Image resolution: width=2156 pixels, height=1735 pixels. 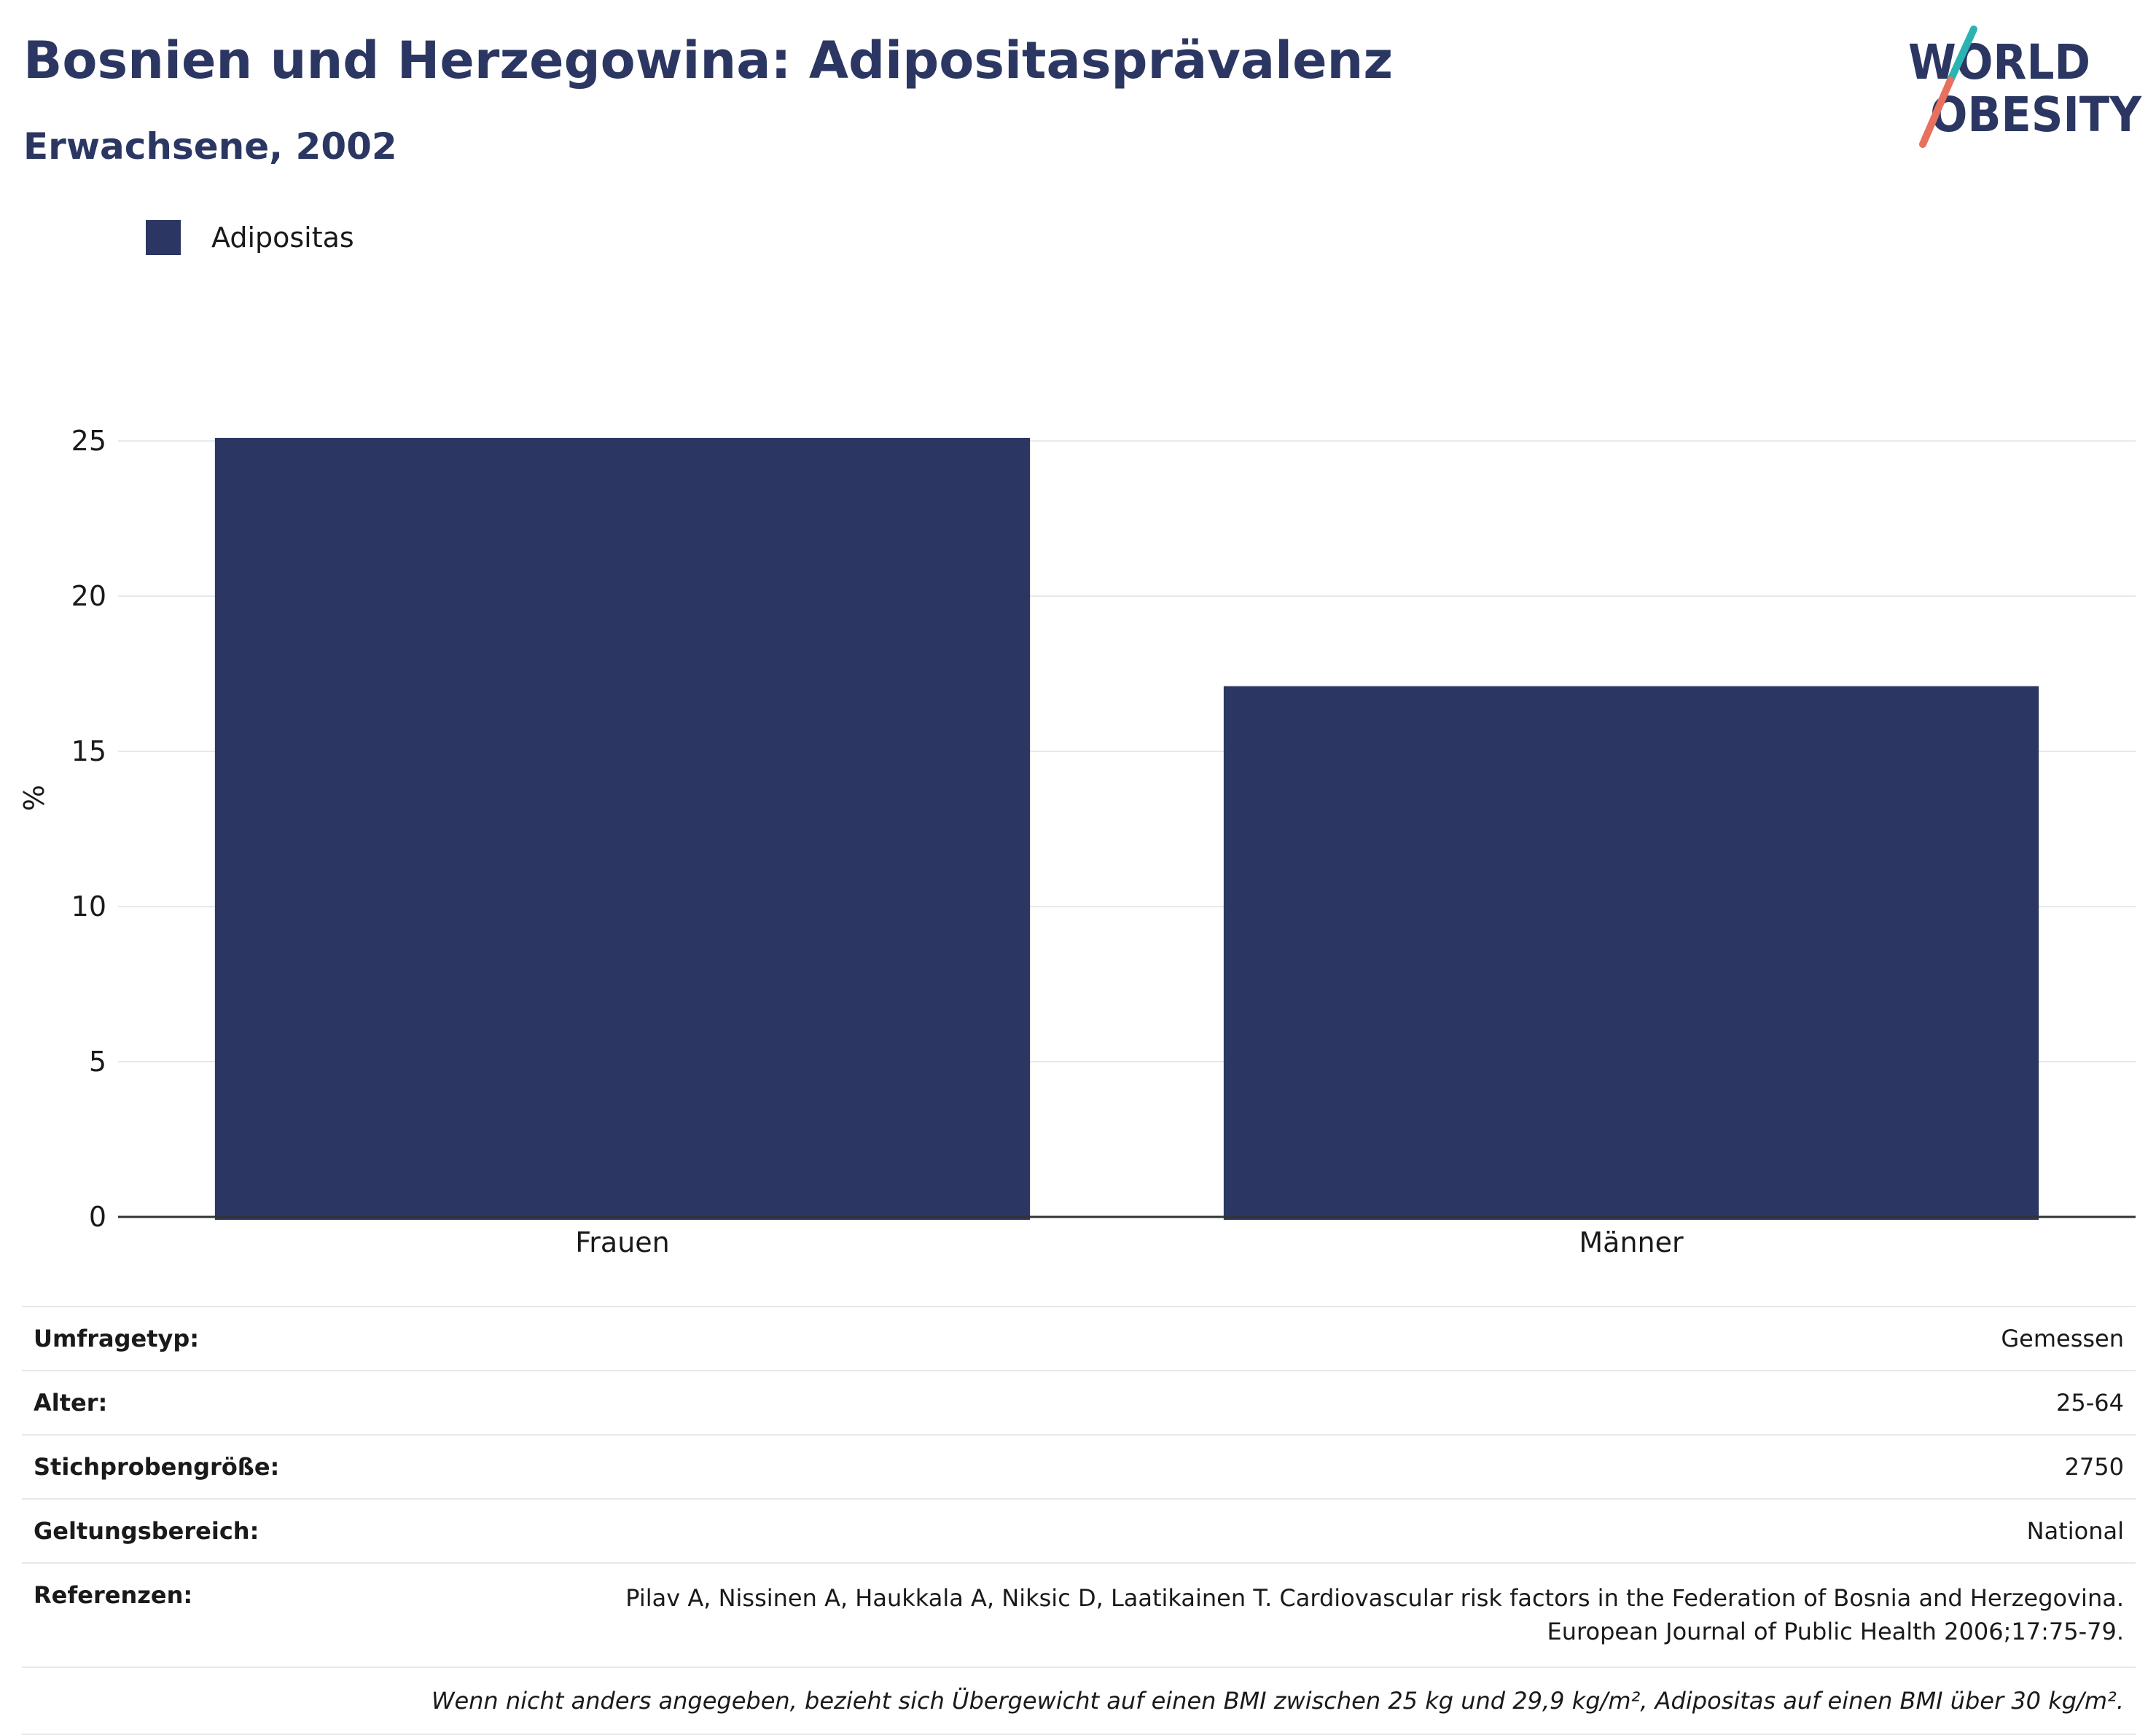 What do you see at coordinates (146, 1531) in the screenshot?
I see `scope-label: Geltungsbereich:` at bounding box center [146, 1531].